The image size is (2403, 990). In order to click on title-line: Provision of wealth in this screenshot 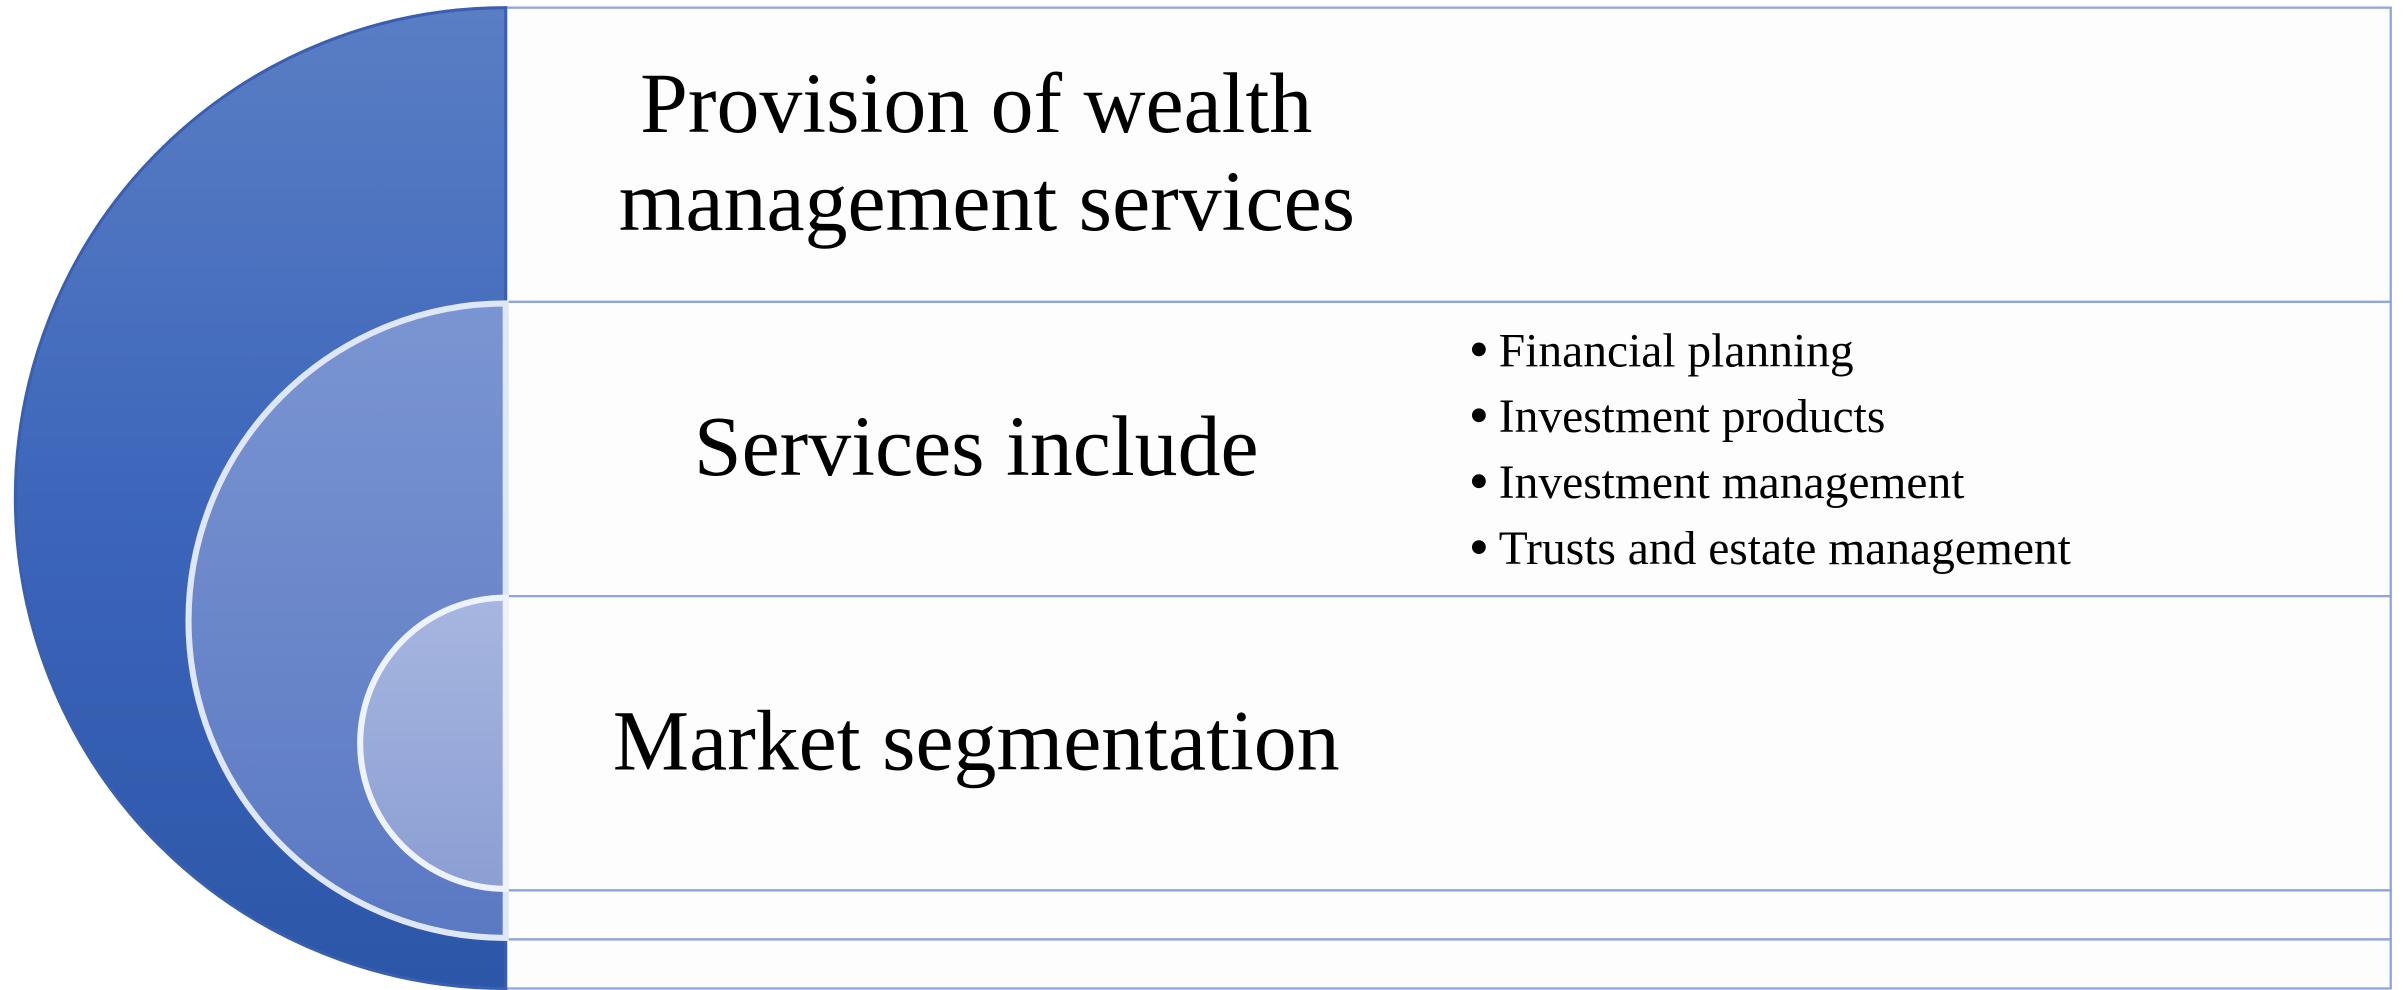, I will do `click(976, 103)`.